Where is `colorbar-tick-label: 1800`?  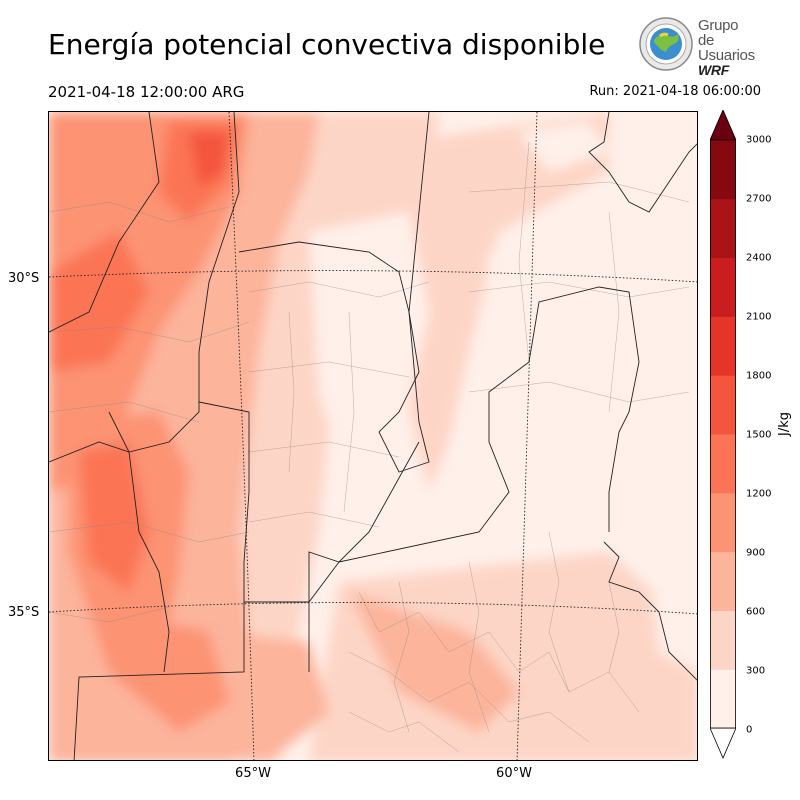
colorbar-tick-label: 1800 is located at coordinates (759, 376).